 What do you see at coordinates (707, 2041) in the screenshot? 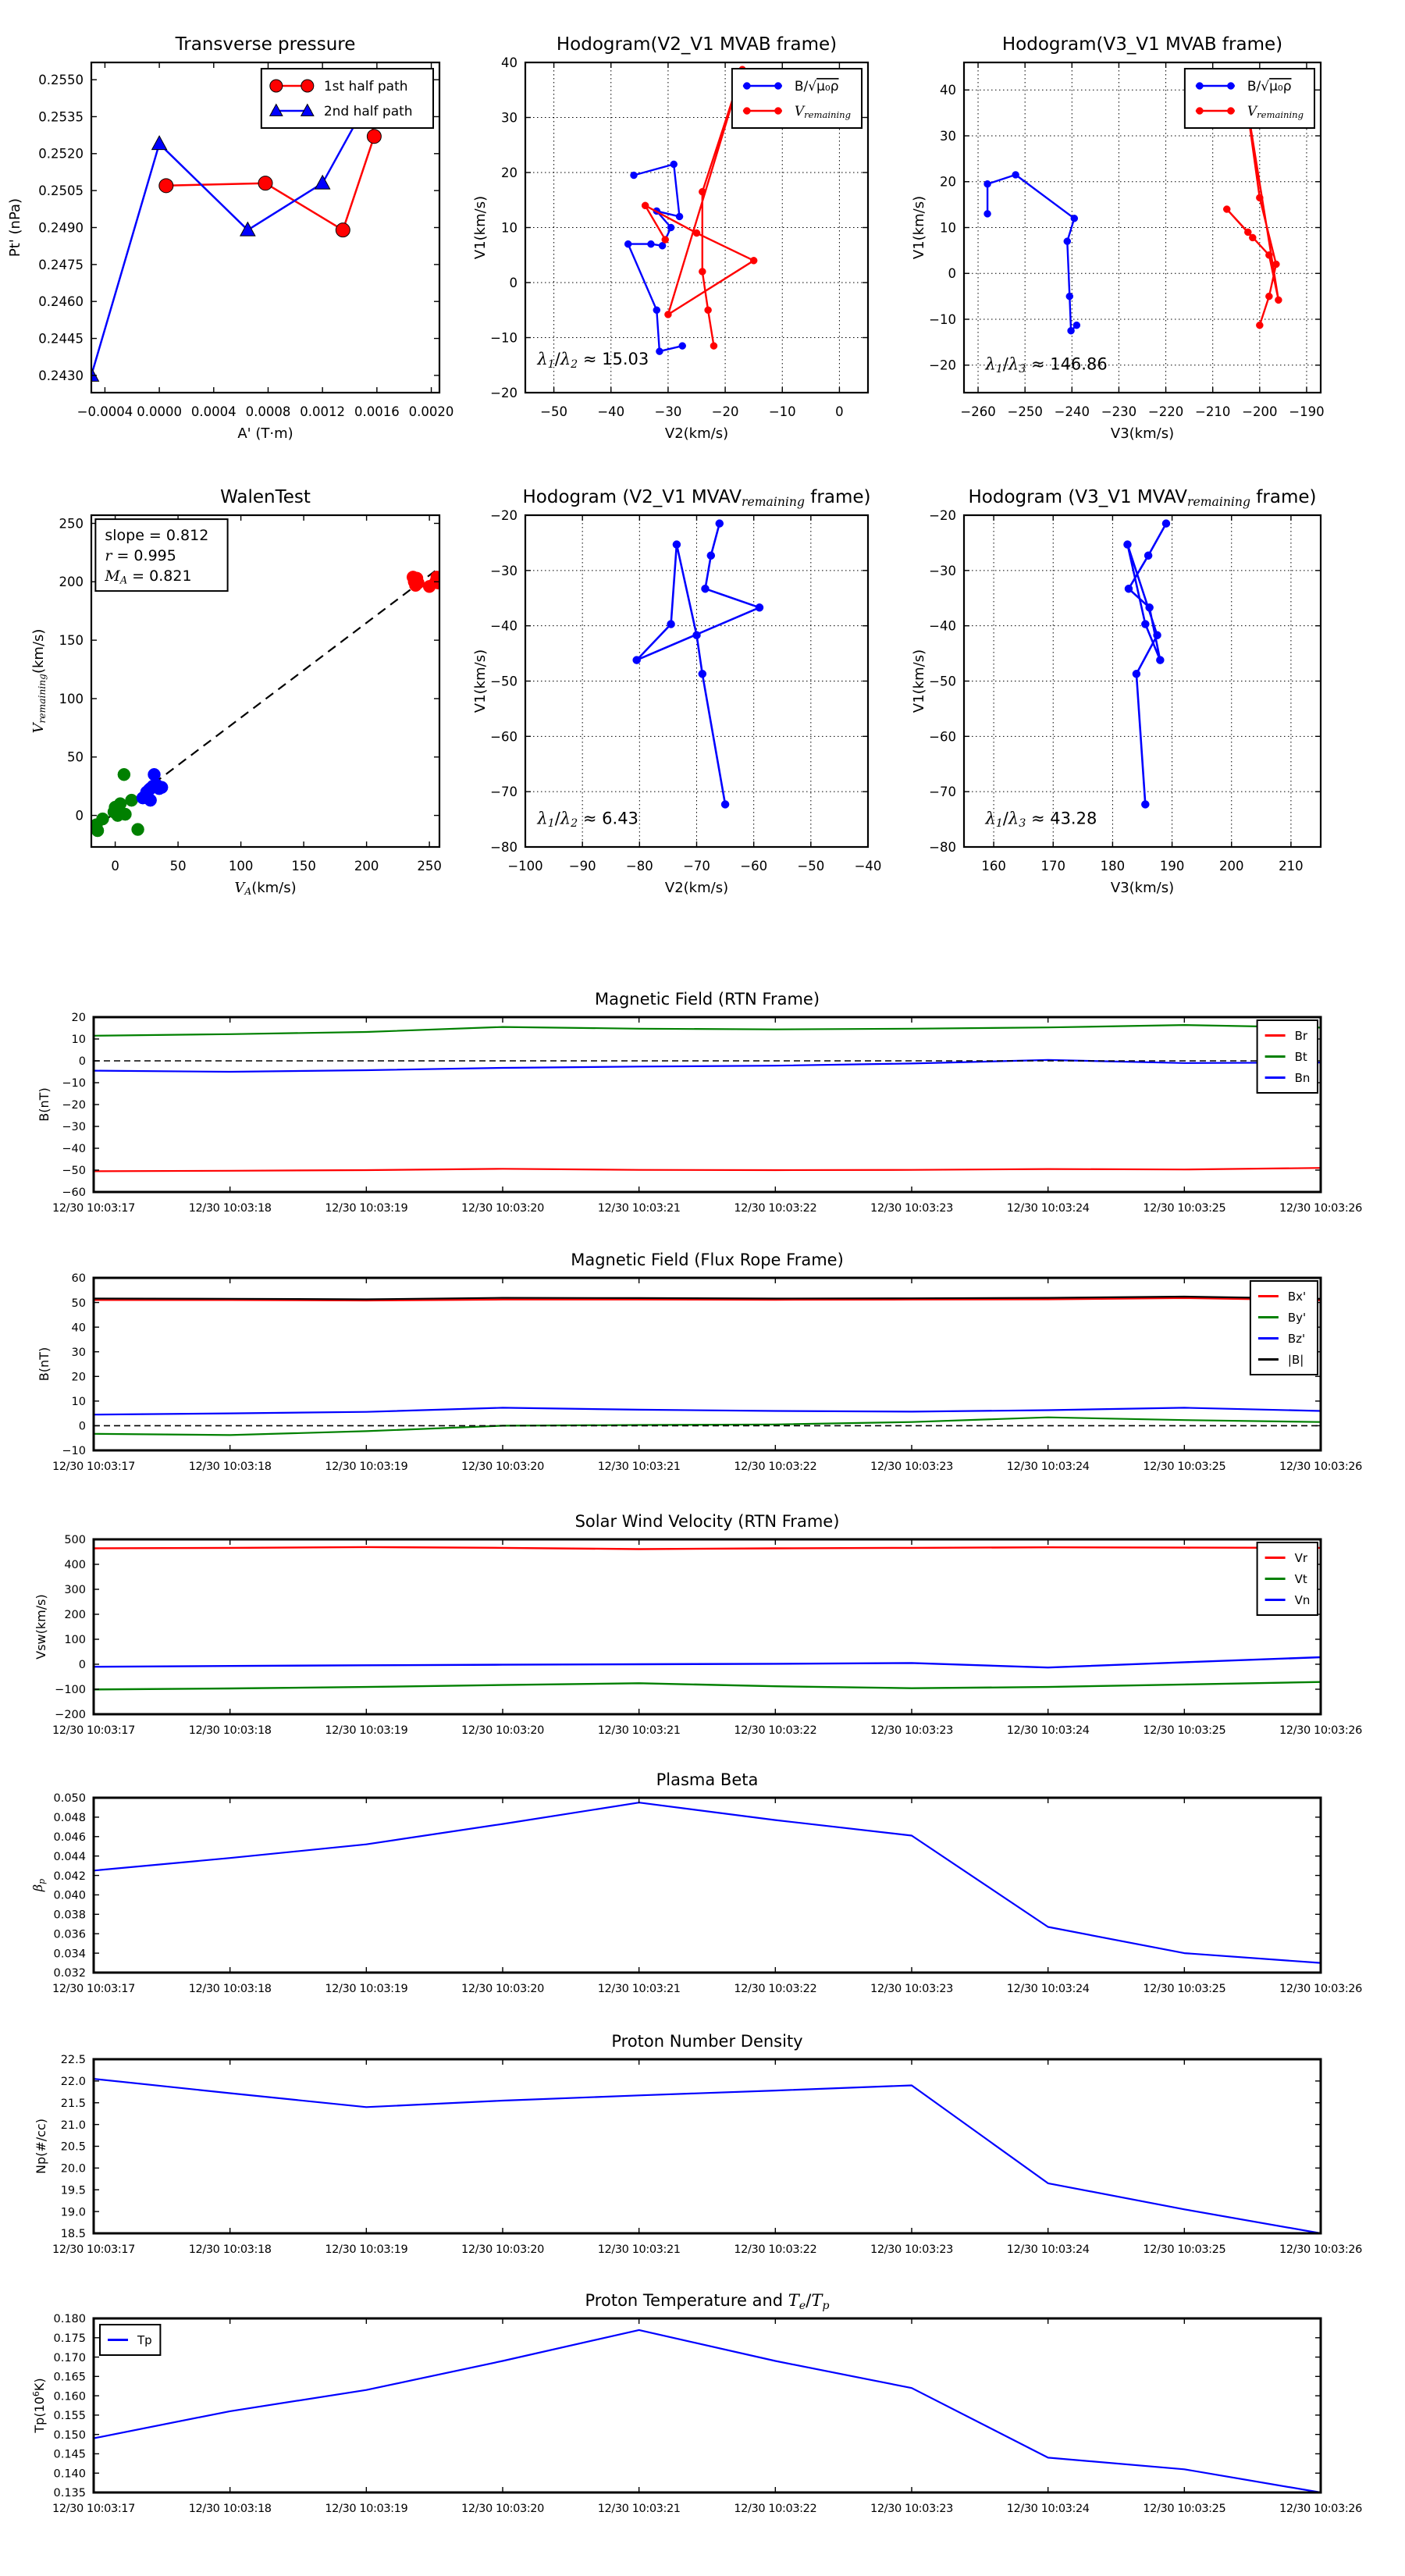
I see `panel-title: Proton Number Density` at bounding box center [707, 2041].